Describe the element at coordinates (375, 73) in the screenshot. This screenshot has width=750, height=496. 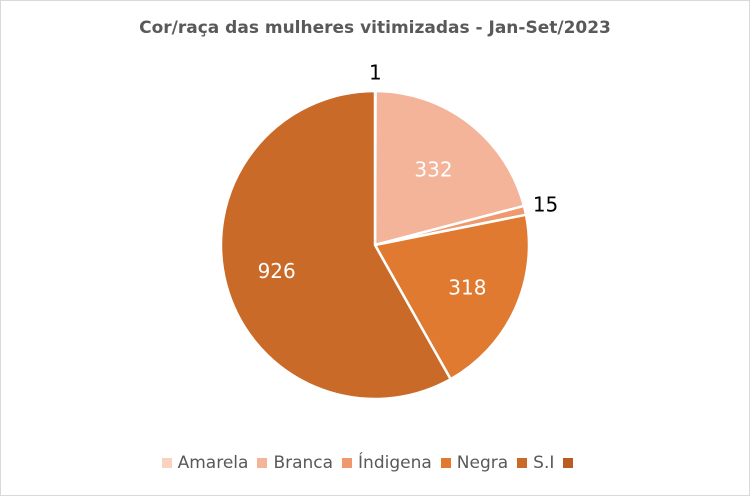
I see `data-label-amarela: 1` at that location.